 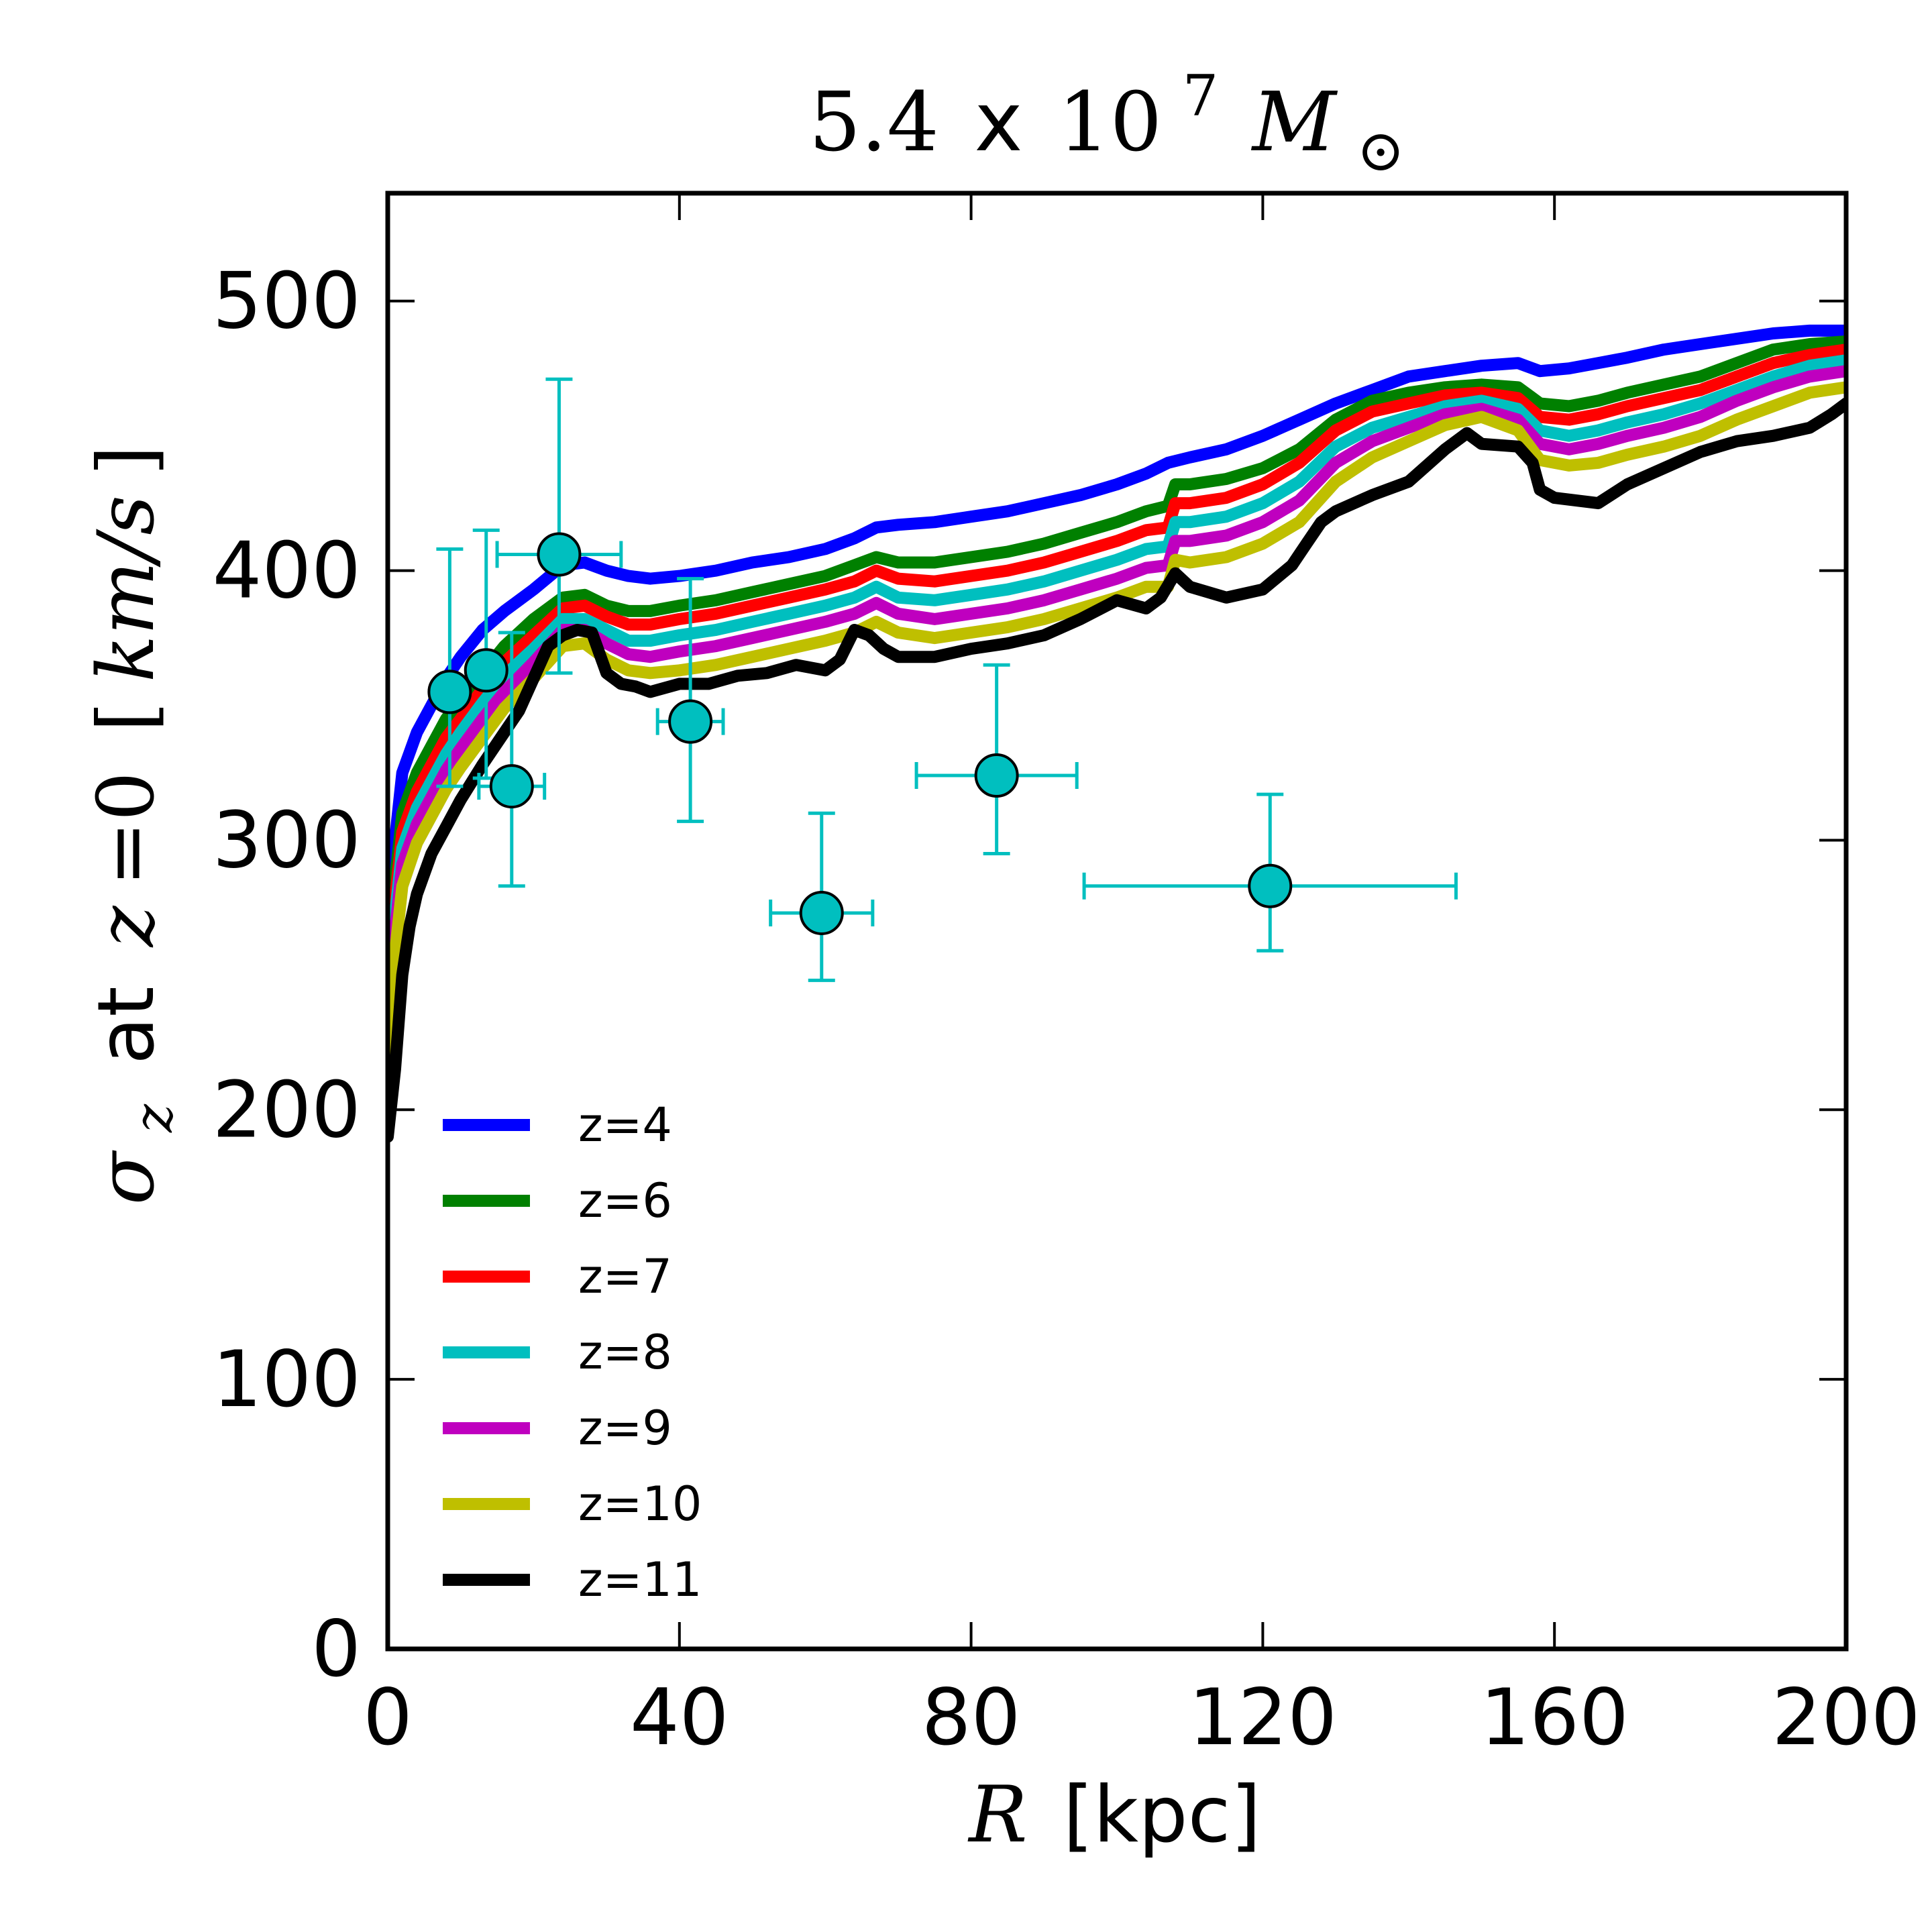 I want to click on ylabel-unit-close: ], so click(x=126, y=460).